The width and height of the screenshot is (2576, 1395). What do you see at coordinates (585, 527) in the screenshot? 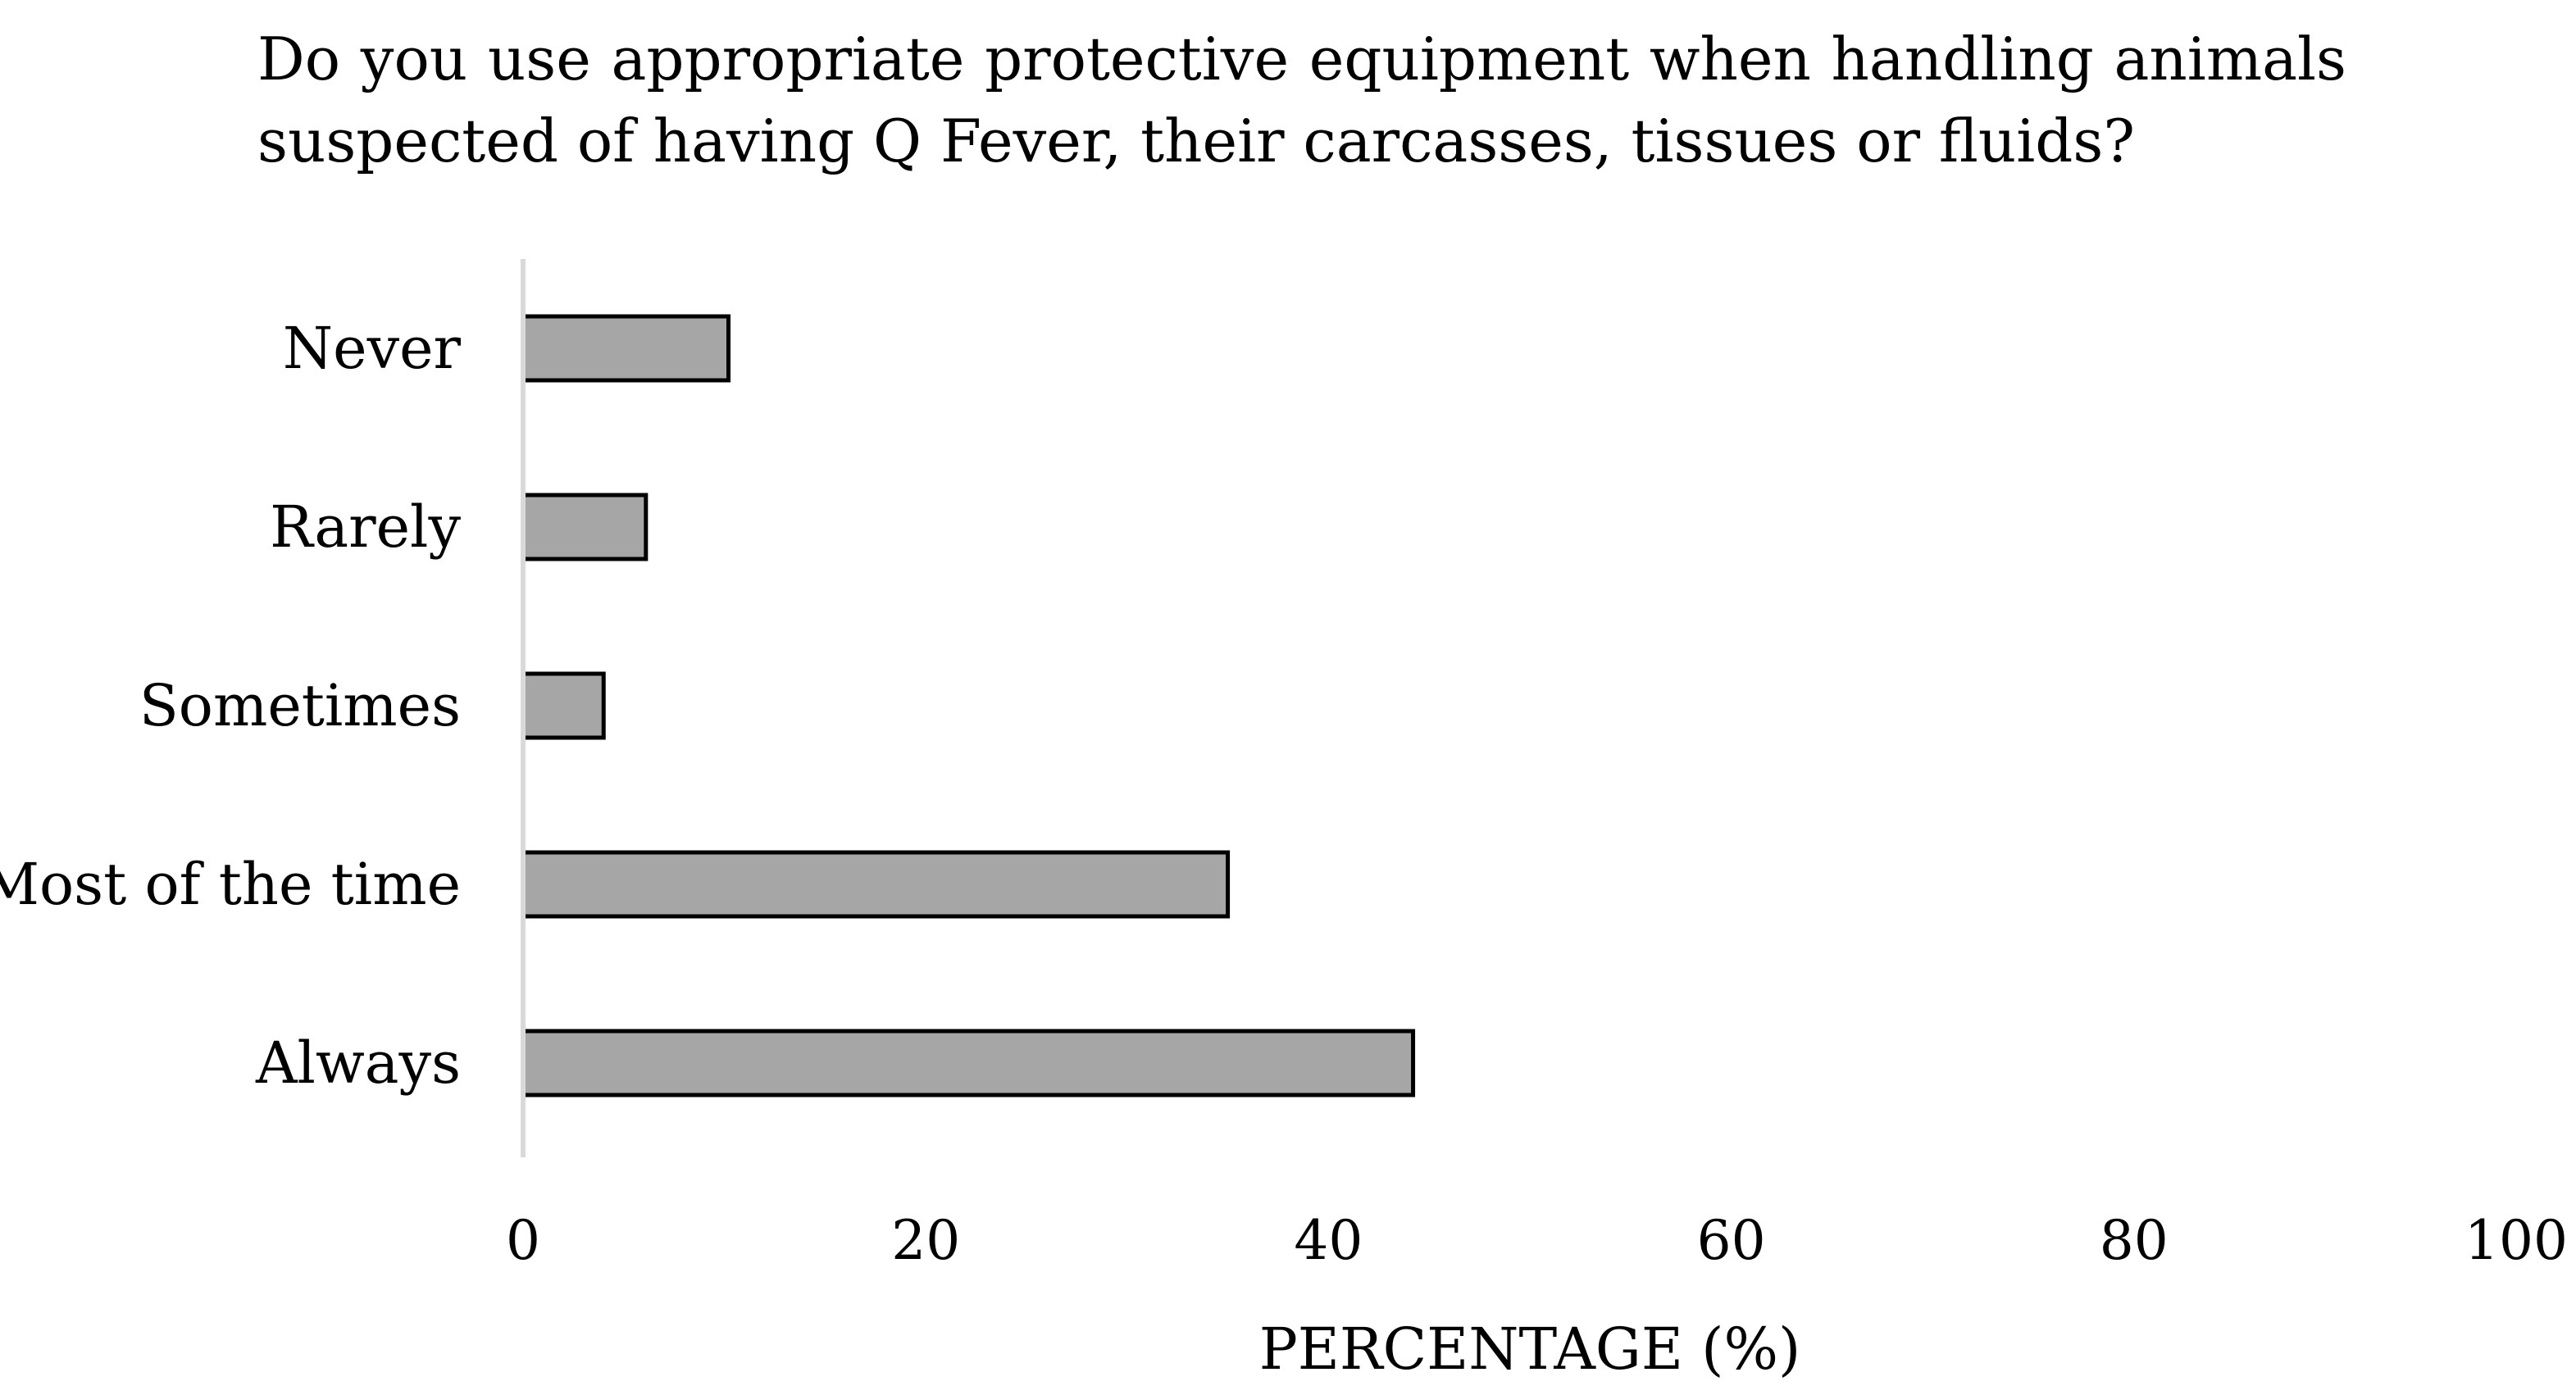
I see `bar-rarely` at bounding box center [585, 527].